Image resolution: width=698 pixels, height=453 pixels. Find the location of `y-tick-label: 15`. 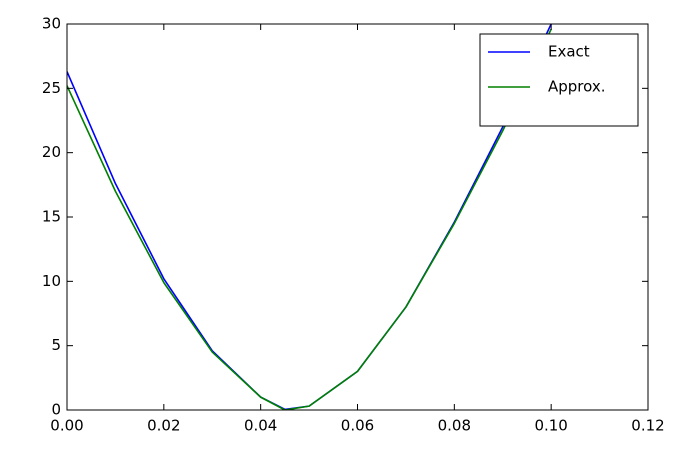

y-tick-label: 15 is located at coordinates (51, 217).